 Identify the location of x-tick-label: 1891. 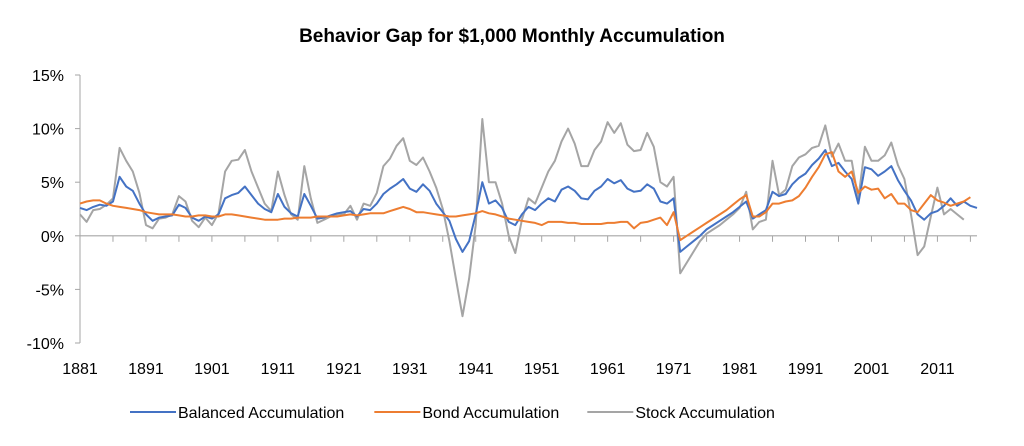
(146, 369).